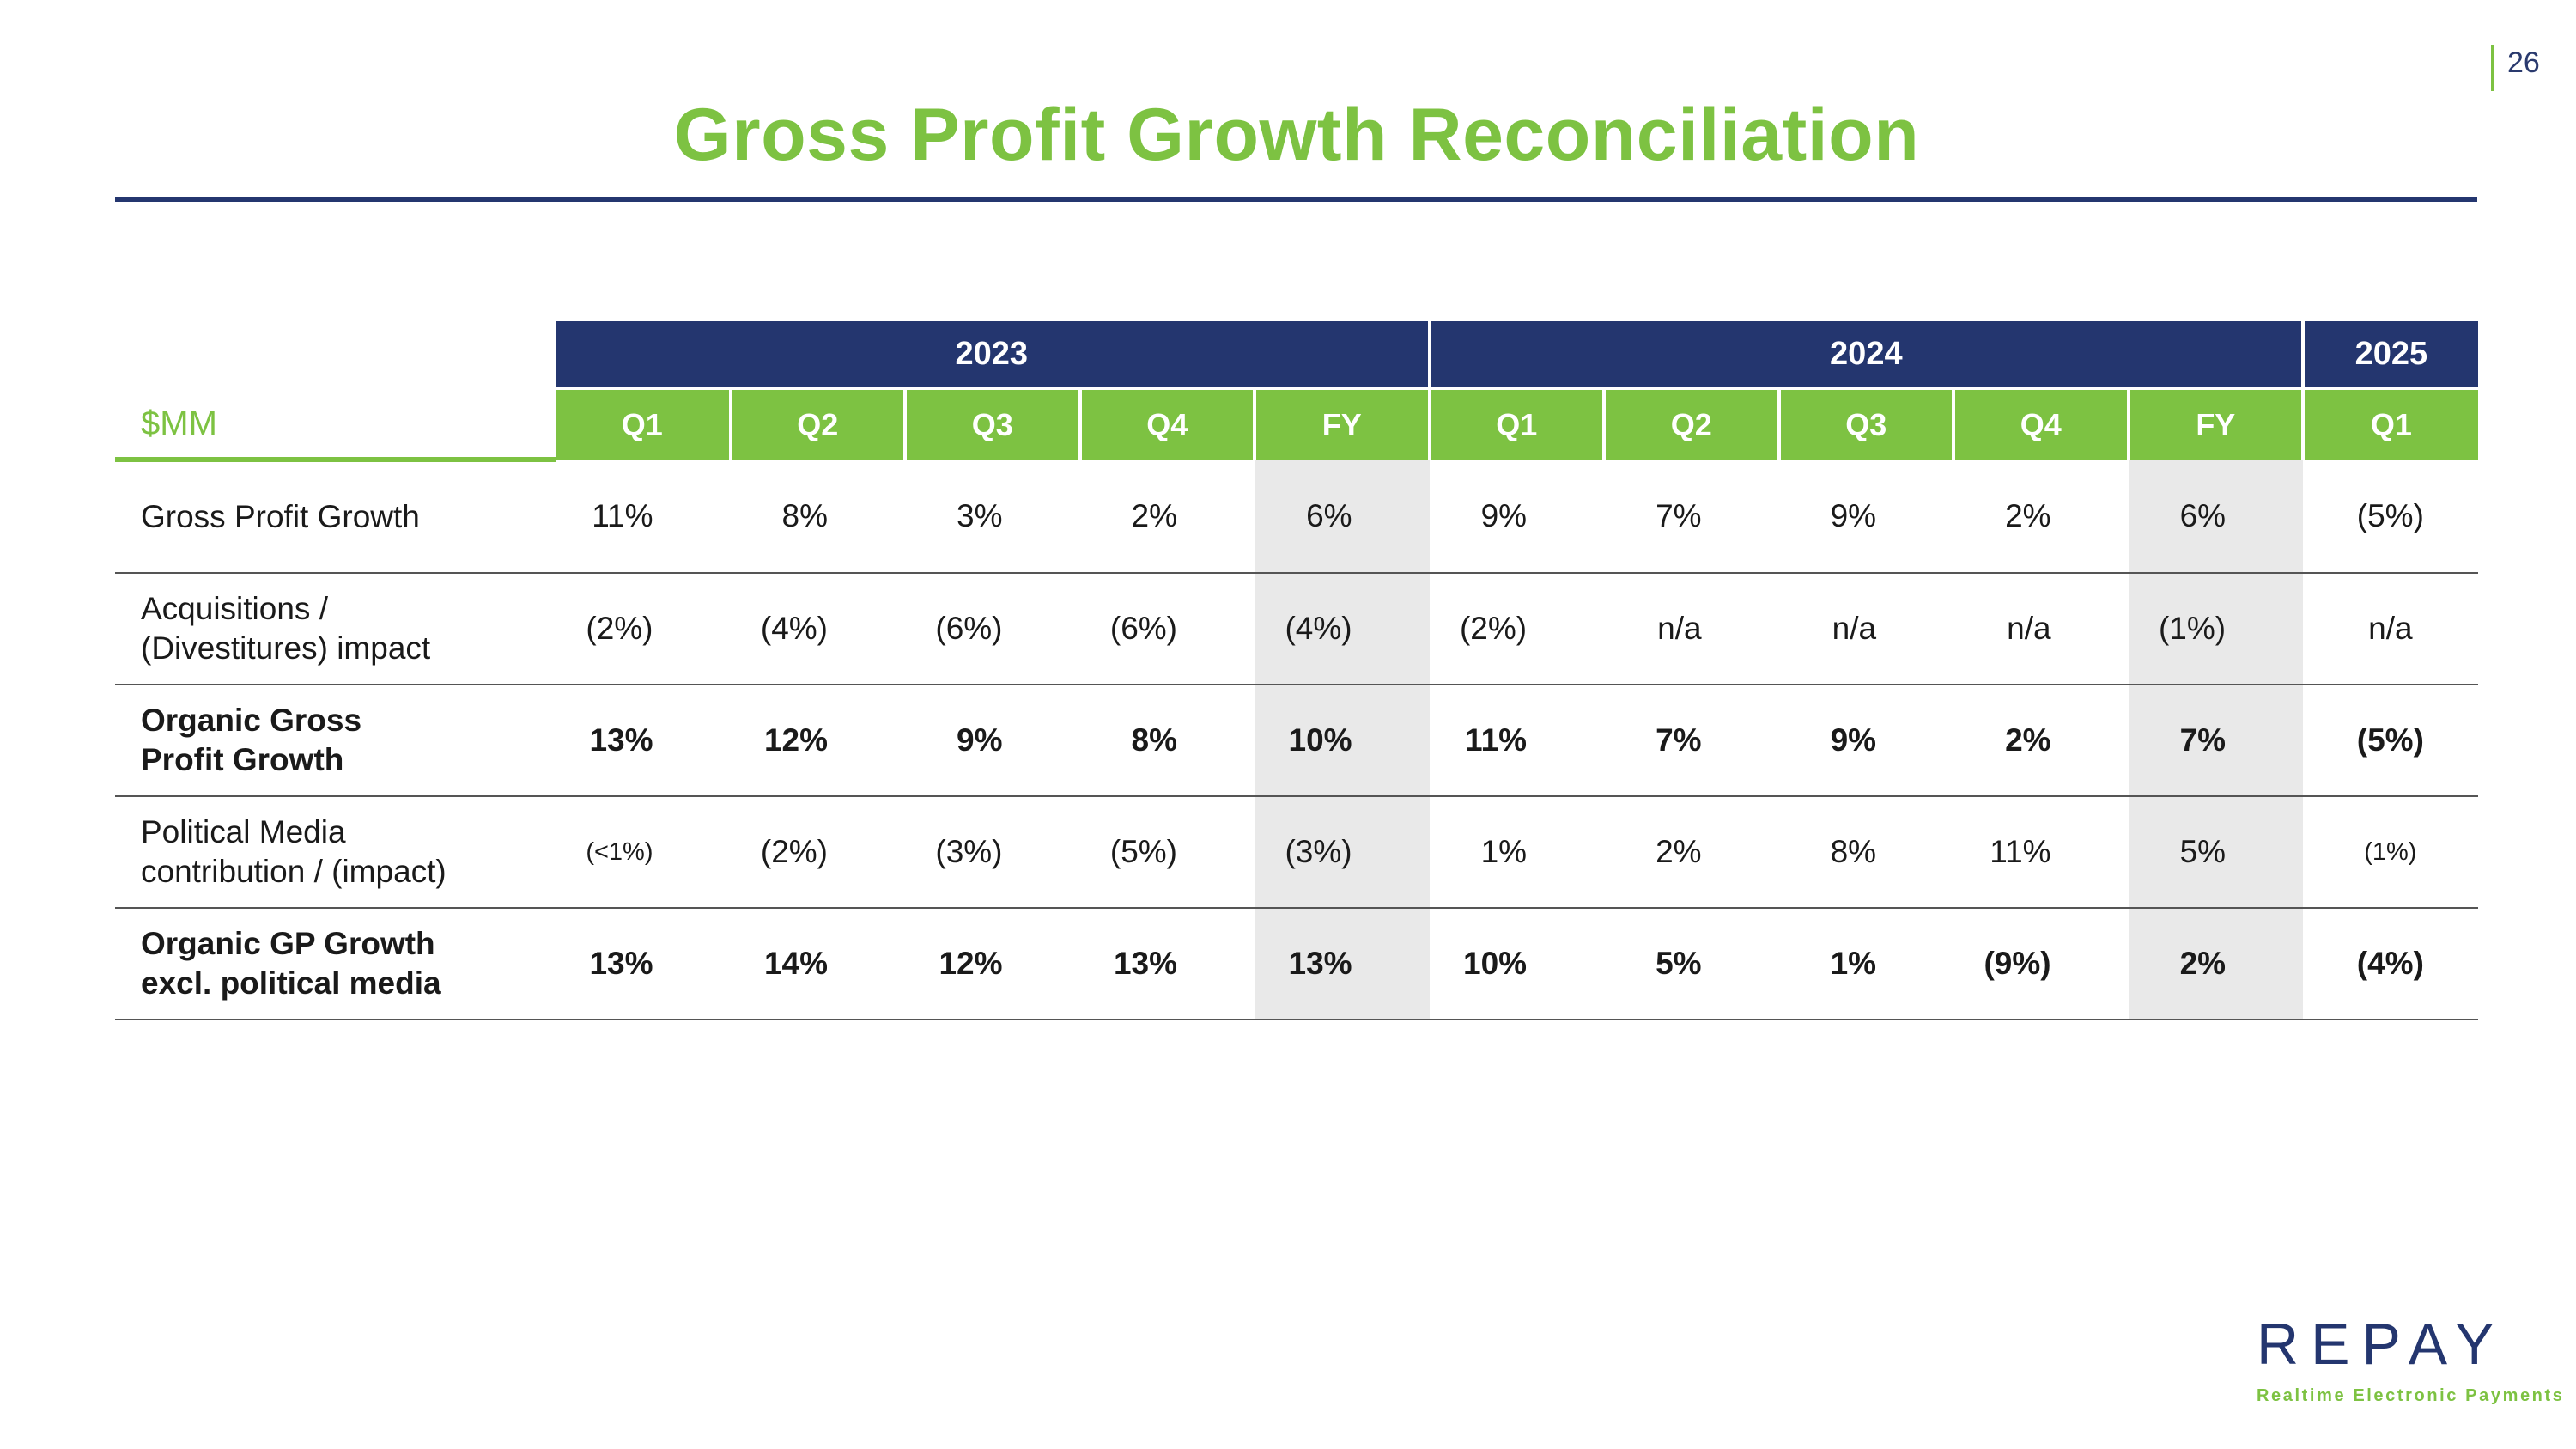 The width and height of the screenshot is (2576, 1449). I want to click on row-label-line: Organic GP Growth, so click(288, 943).